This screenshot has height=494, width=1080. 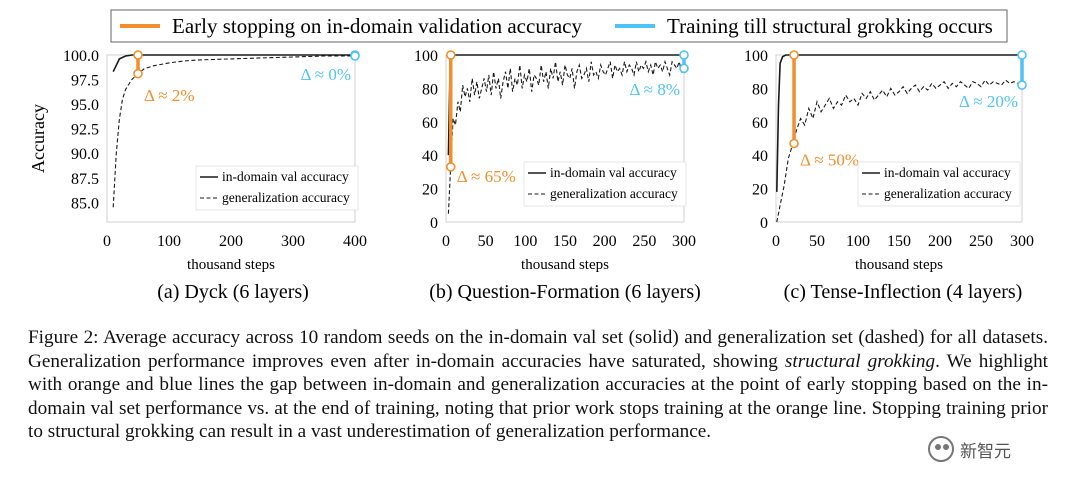 I want to click on blue-delta-label: Δ ≈ 8%, so click(x=655, y=89).